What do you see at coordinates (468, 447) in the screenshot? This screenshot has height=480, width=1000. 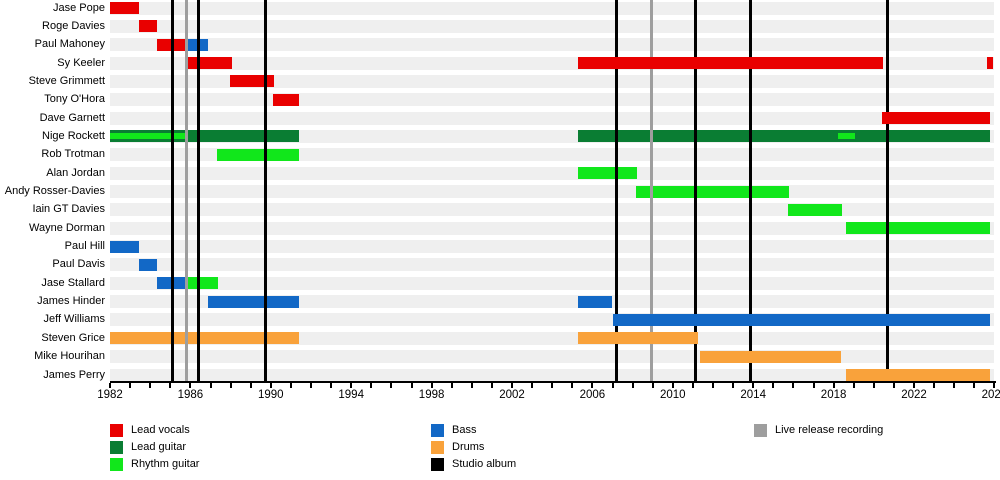 I see `legend-label: Drums` at bounding box center [468, 447].